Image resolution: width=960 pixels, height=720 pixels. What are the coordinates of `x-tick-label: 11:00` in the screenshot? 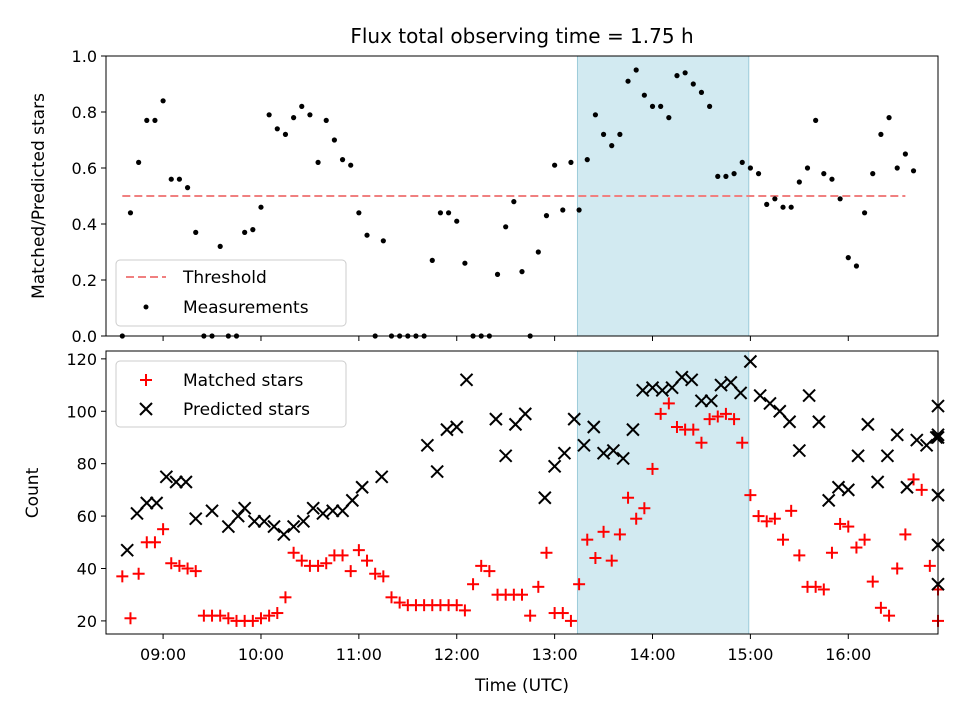 It's located at (359, 654).